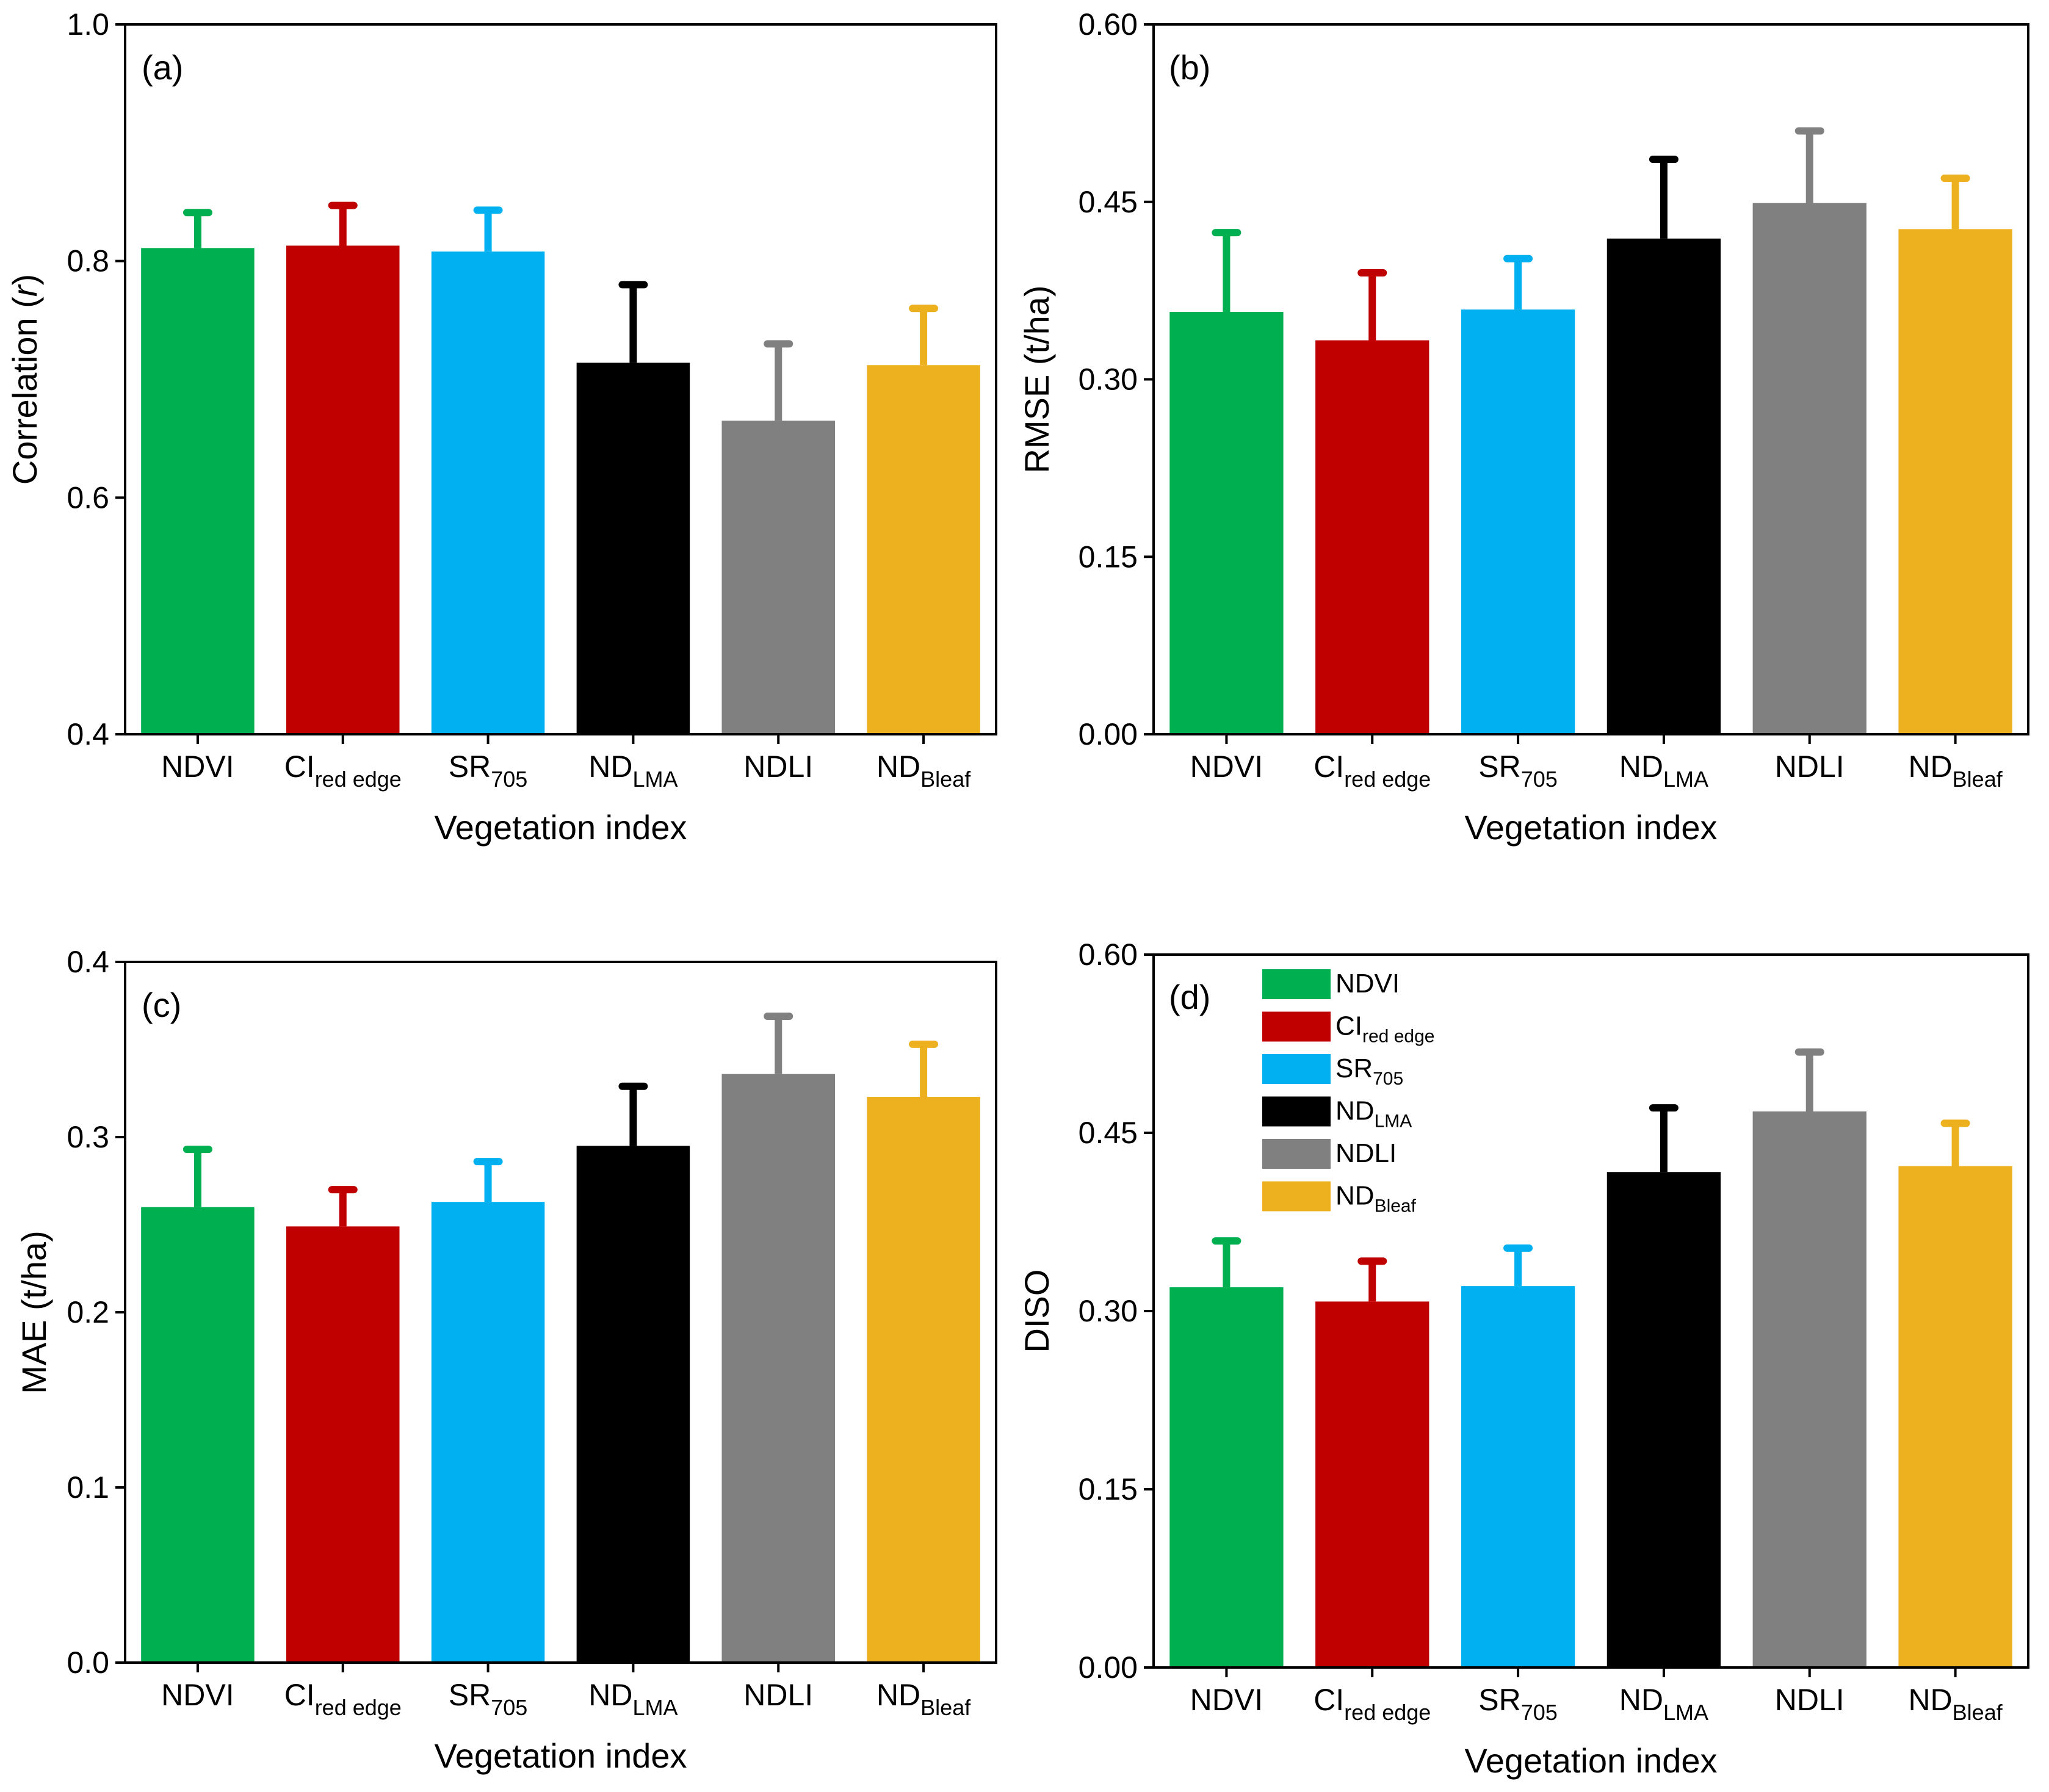 The image size is (2049, 1792). Describe the element at coordinates (88, 24) in the screenshot. I see `y-tick-label: 1.0` at that location.